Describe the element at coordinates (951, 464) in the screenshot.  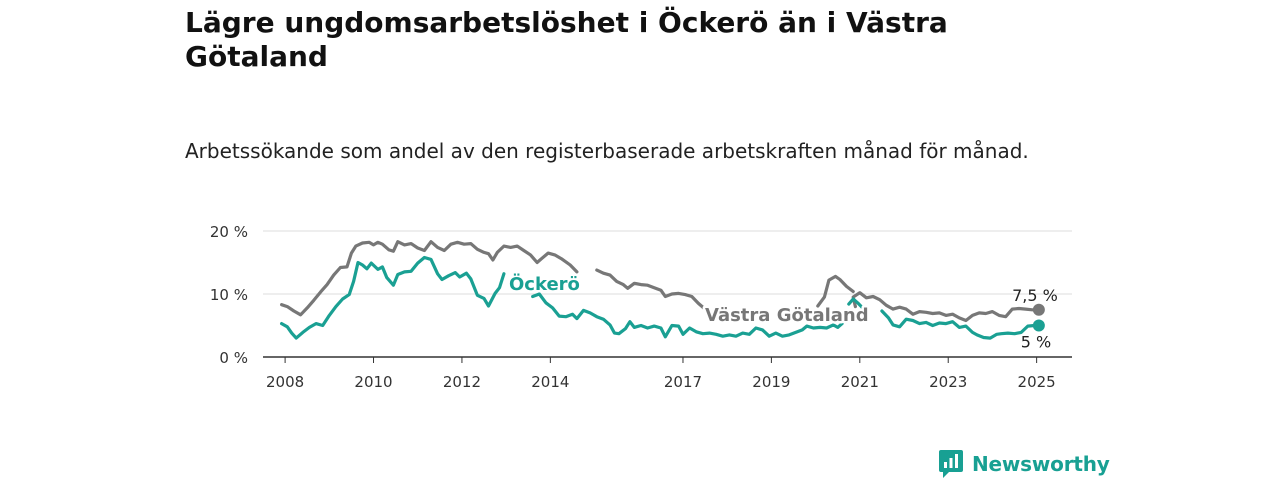
I see `newsworthy-icon` at that location.